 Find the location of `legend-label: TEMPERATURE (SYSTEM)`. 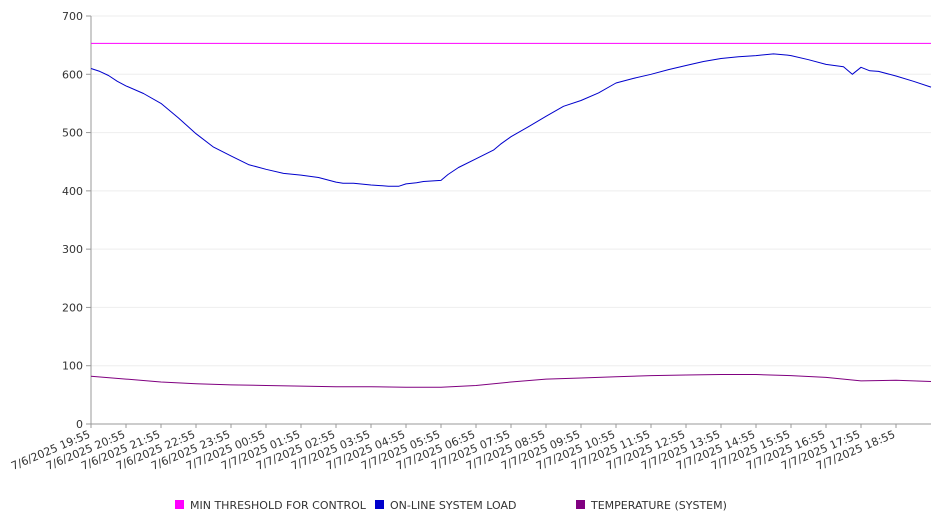

legend-label: TEMPERATURE (SYSTEM) is located at coordinates (658, 505).